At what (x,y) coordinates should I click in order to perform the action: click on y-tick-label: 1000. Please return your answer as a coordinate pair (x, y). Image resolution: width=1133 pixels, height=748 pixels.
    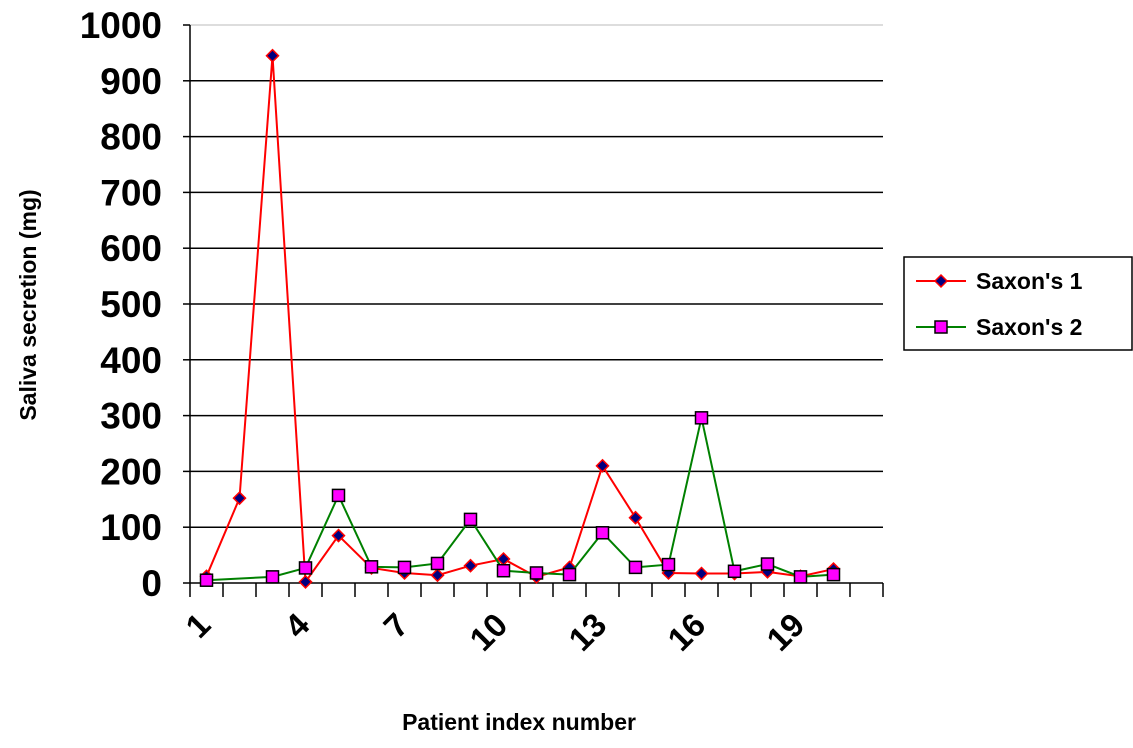
    Looking at the image, I should click on (121, 25).